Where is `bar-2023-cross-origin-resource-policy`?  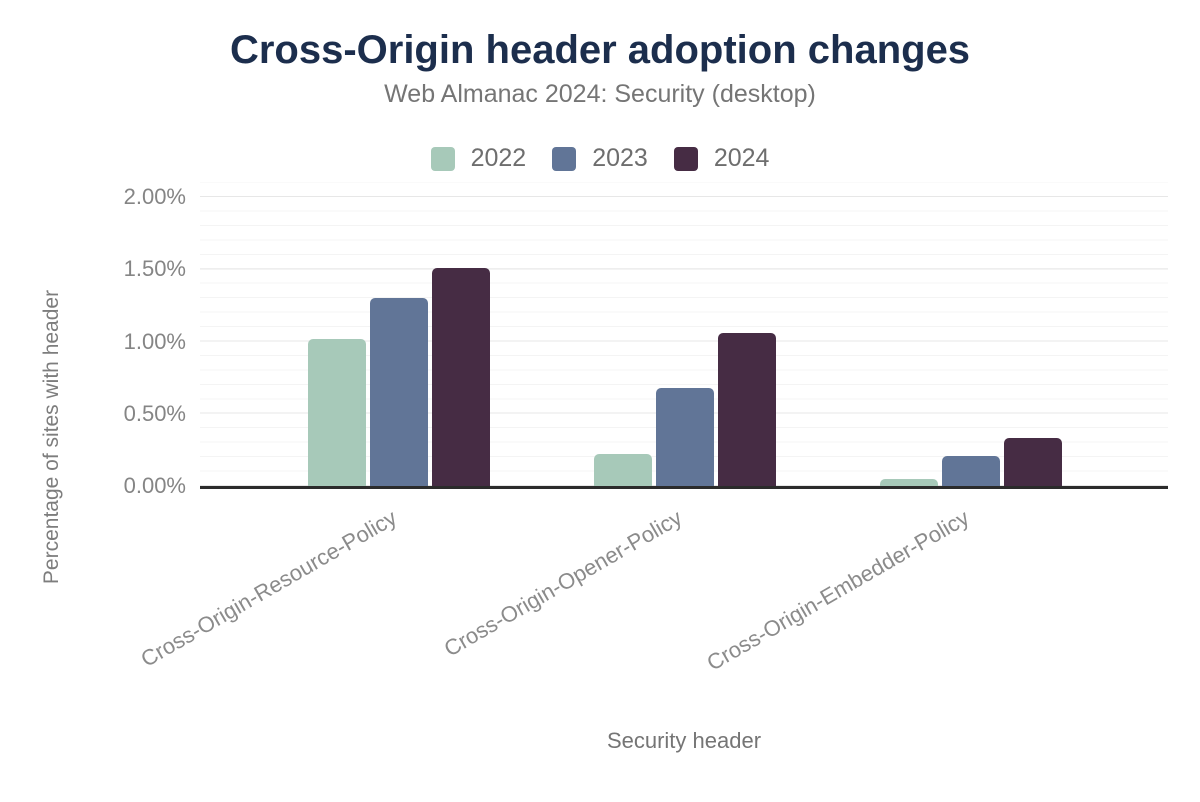
bar-2023-cross-origin-resource-policy is located at coordinates (399, 392).